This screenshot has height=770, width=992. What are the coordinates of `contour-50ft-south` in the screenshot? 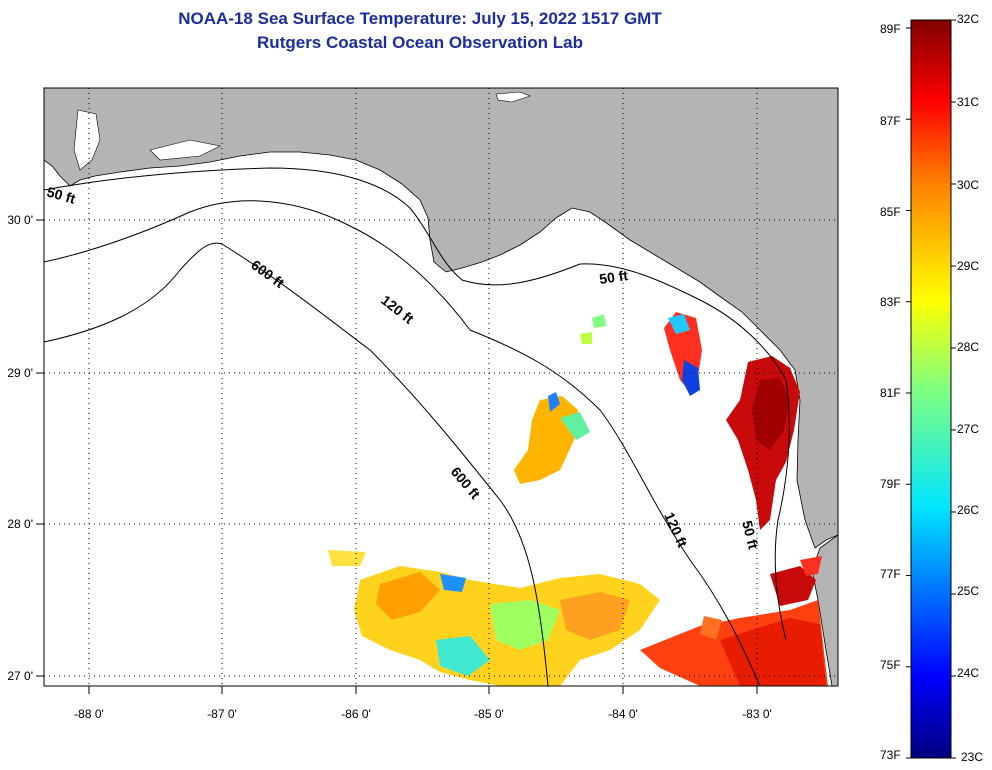 It's located at (782, 510).